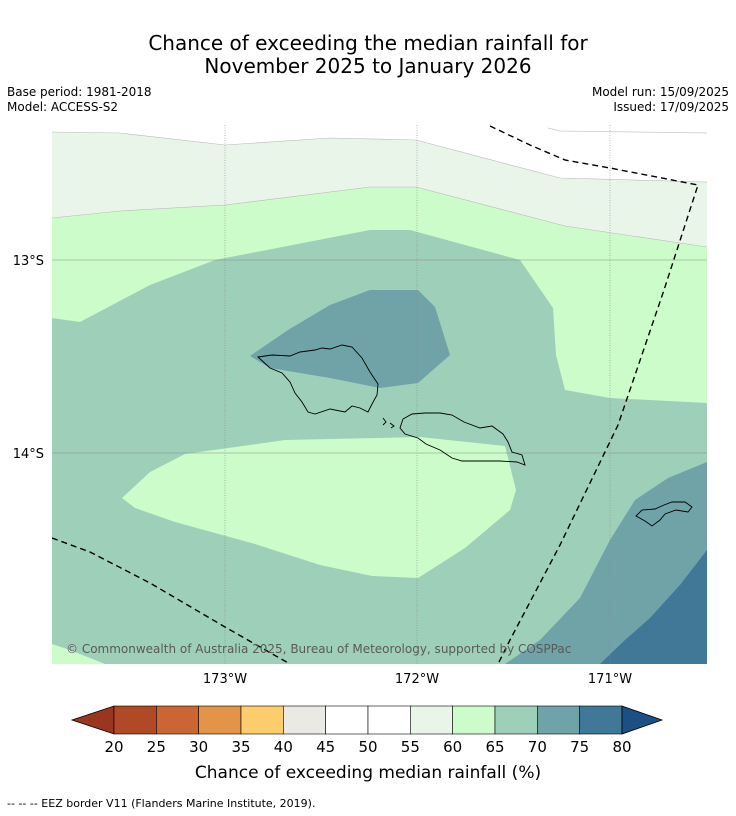 The height and width of the screenshot is (816, 736). What do you see at coordinates (642, 720) in the screenshot?
I see `colorbar-high-extend` at bounding box center [642, 720].